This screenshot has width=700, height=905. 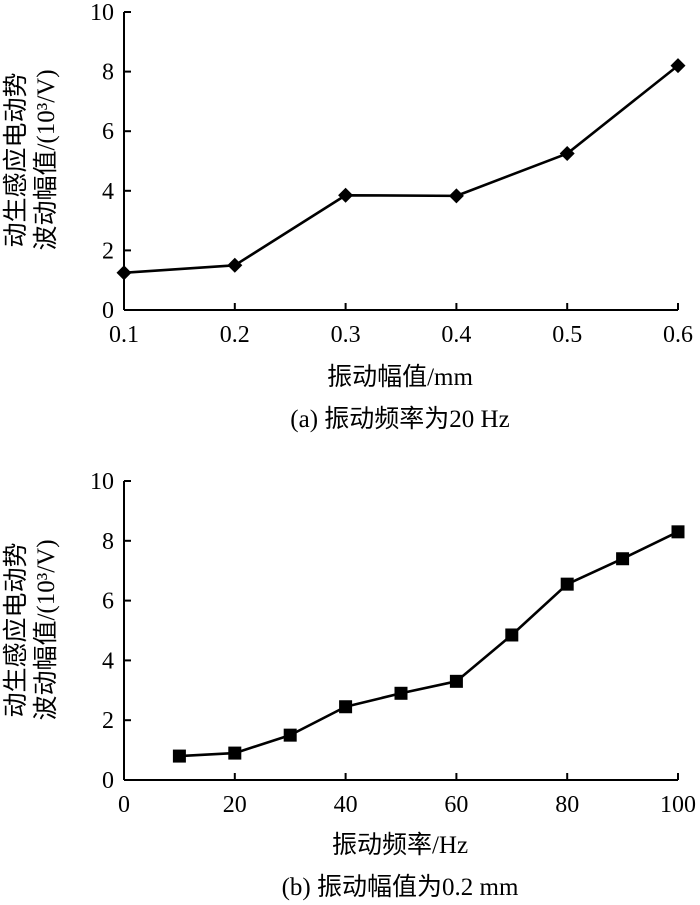 What do you see at coordinates (108, 251) in the screenshot?
I see `y-tick-label-a: 2` at bounding box center [108, 251].